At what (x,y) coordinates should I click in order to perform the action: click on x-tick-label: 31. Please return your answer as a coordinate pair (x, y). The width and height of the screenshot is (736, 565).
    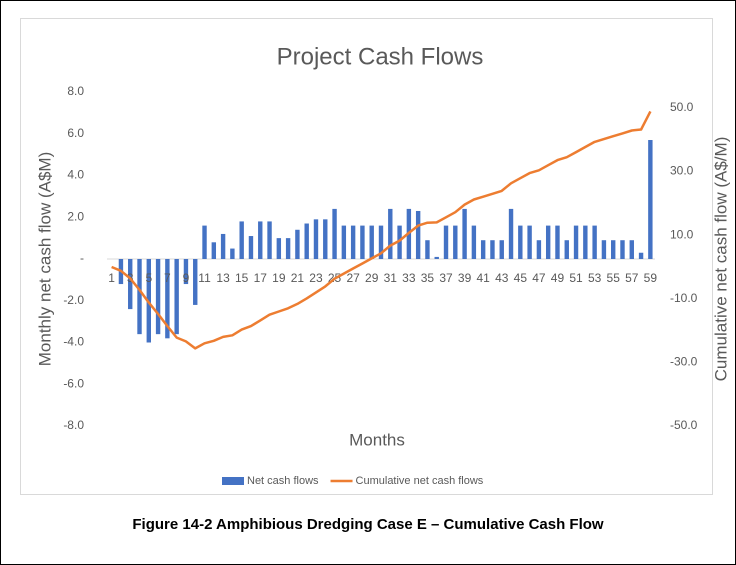
    Looking at the image, I should click on (391, 278).